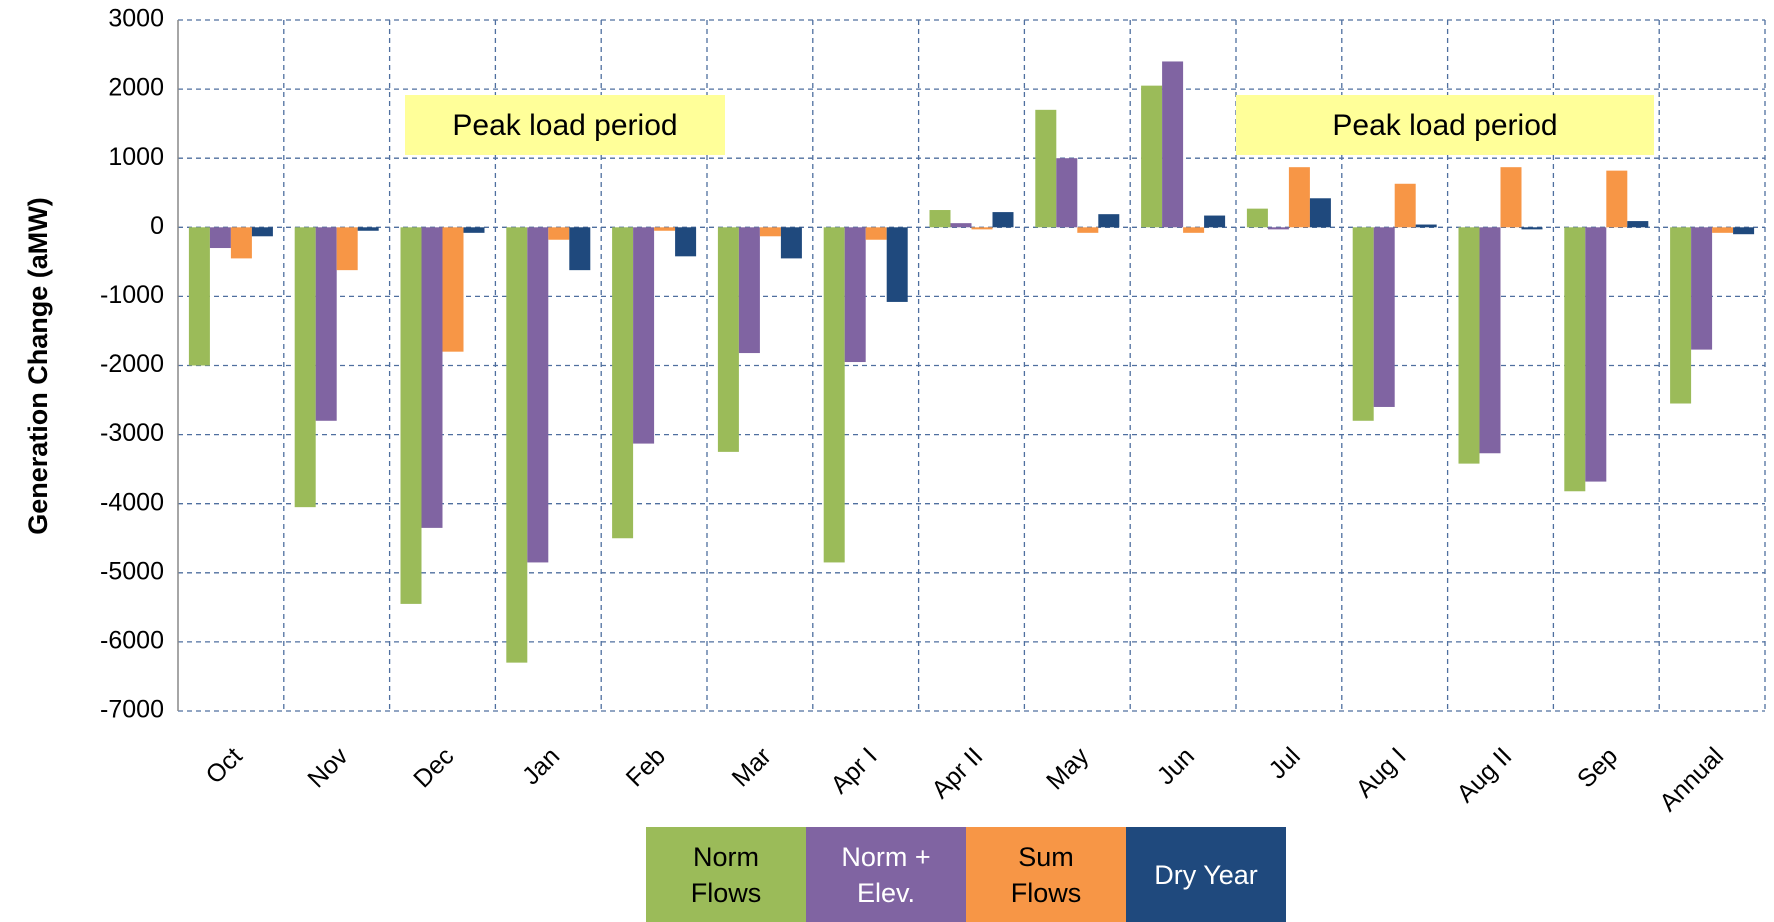  What do you see at coordinates (1284, 763) in the screenshot?
I see `x-tick-label: Jul` at bounding box center [1284, 763].